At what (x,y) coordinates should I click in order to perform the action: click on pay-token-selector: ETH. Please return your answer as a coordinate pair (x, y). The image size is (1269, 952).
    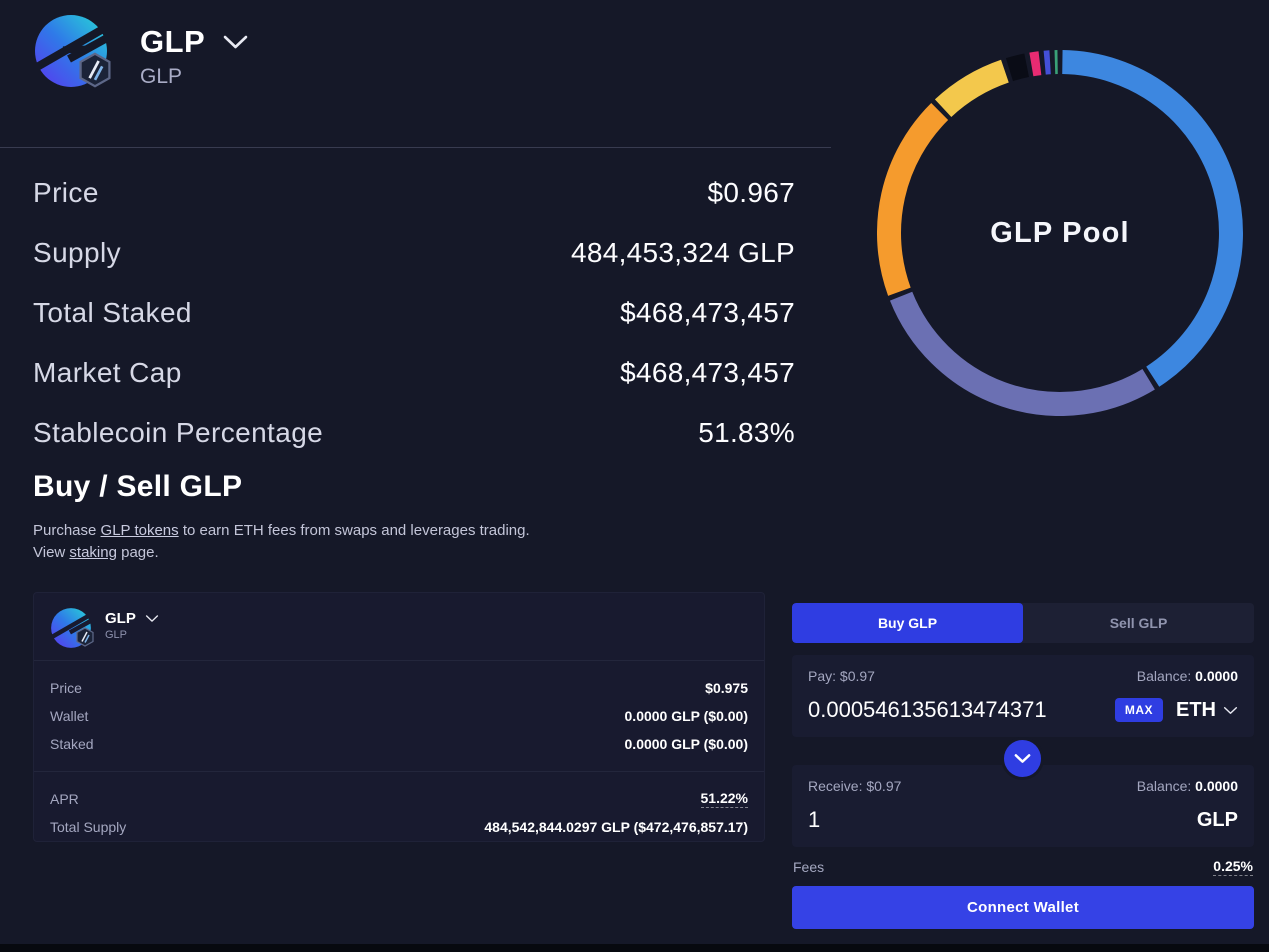
    Looking at the image, I should click on (1207, 710).